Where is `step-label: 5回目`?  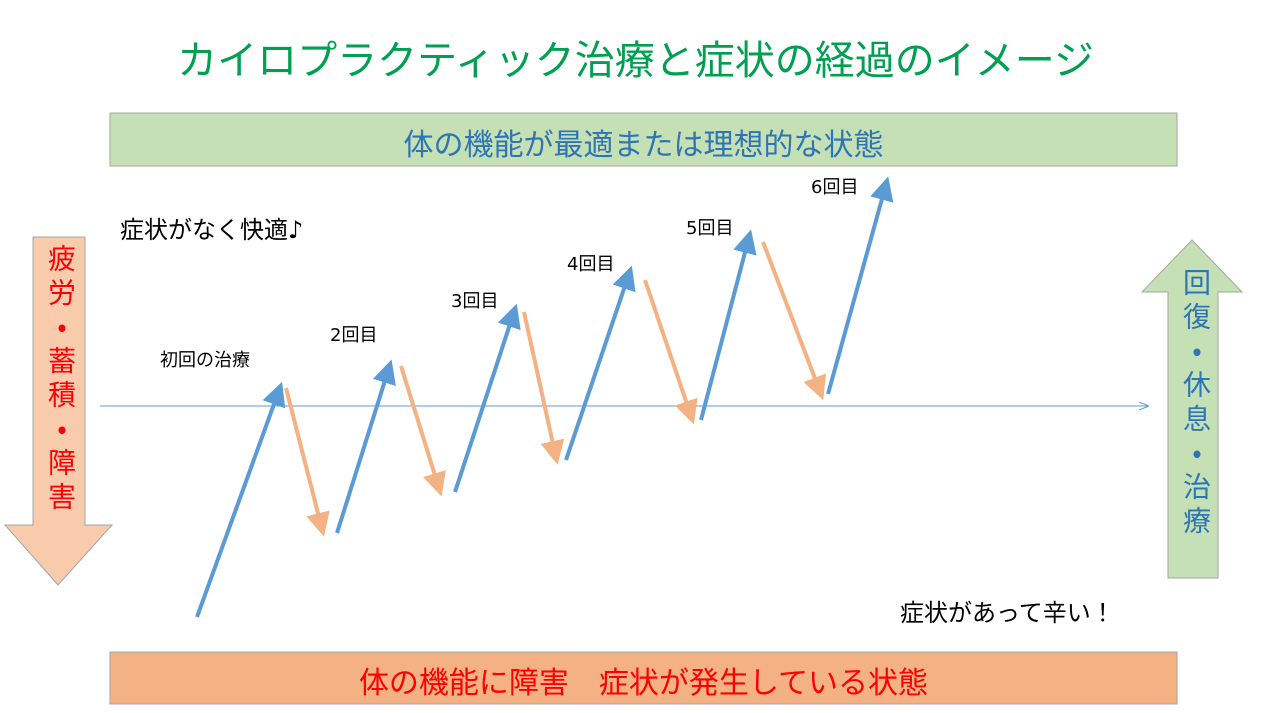 step-label: 5回目 is located at coordinates (710, 228).